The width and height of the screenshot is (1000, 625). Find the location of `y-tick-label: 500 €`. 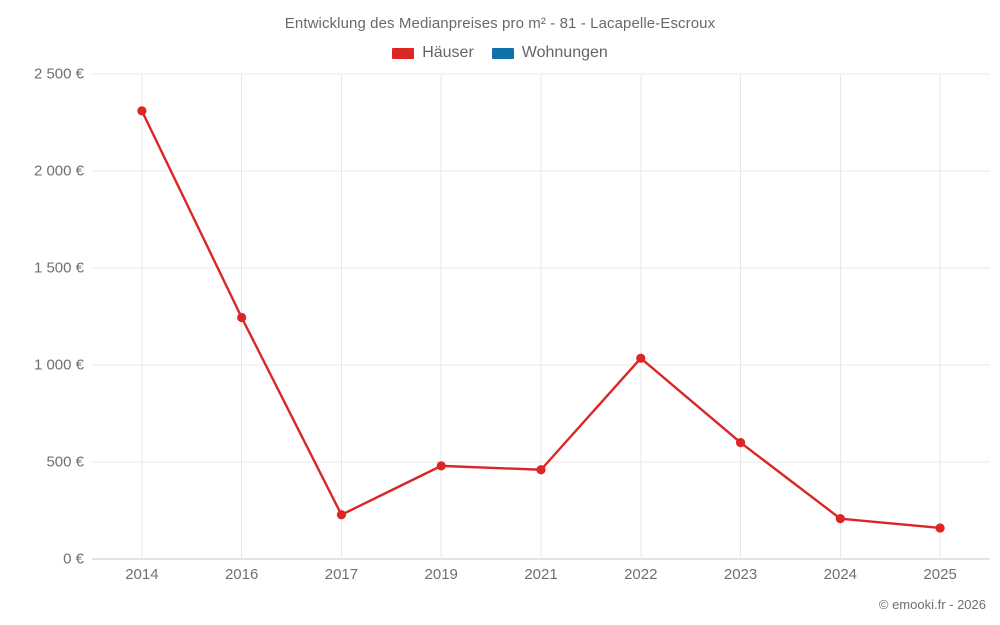

y-tick-label: 500 € is located at coordinates (65, 462).